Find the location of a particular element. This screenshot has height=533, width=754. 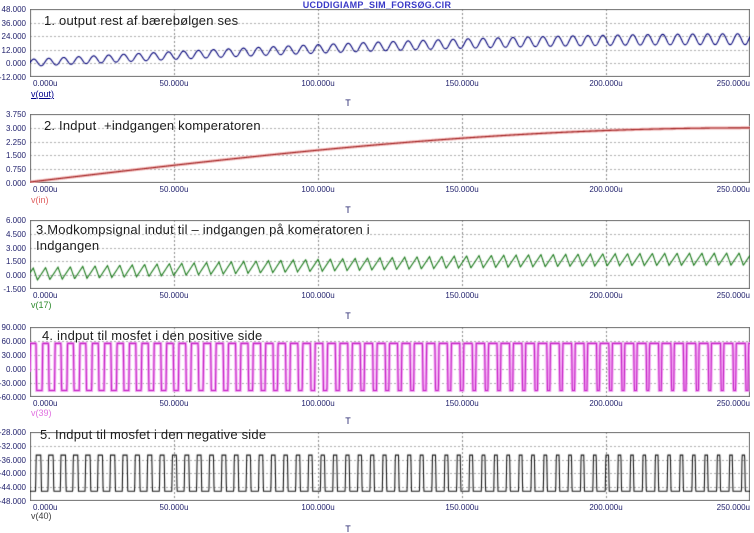

ytick: 48.000 is located at coordinates (13, 9).